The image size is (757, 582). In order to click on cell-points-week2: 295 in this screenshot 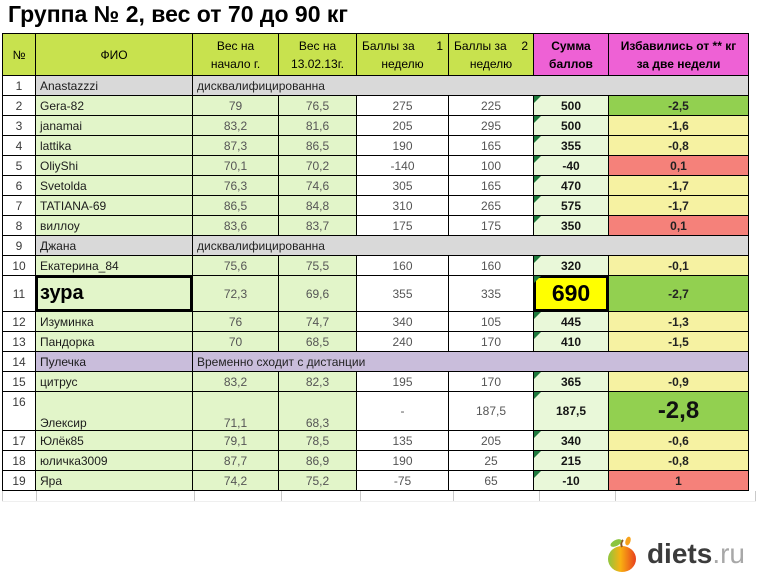, I will do `click(491, 125)`.